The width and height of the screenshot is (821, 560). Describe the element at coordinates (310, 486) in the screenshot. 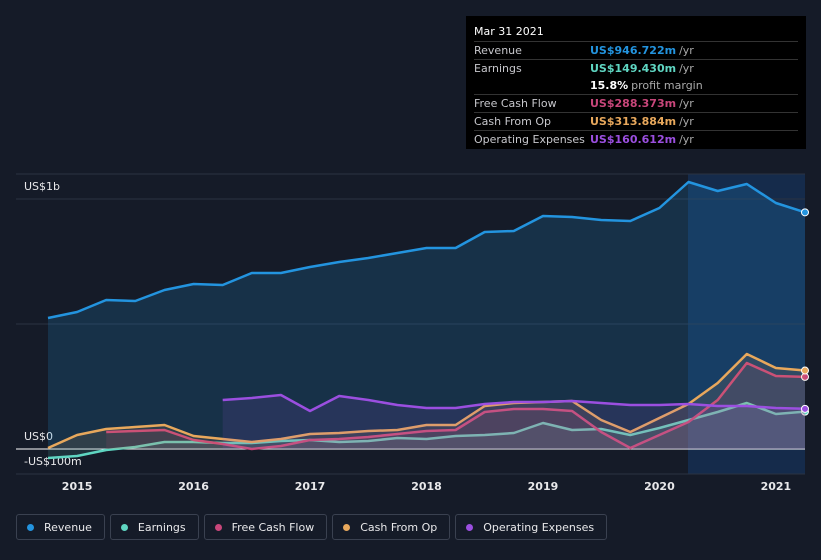

I see `x-tick-label: 2017` at that location.